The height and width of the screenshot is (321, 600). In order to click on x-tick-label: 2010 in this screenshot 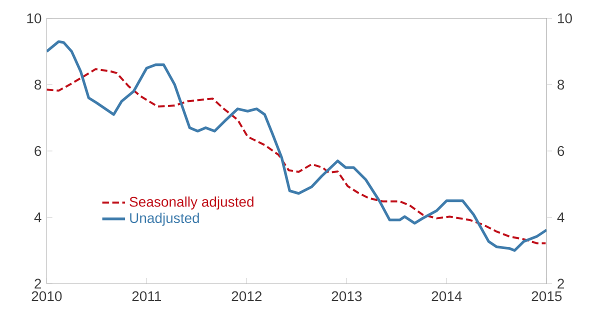, I will do `click(47, 296)`.